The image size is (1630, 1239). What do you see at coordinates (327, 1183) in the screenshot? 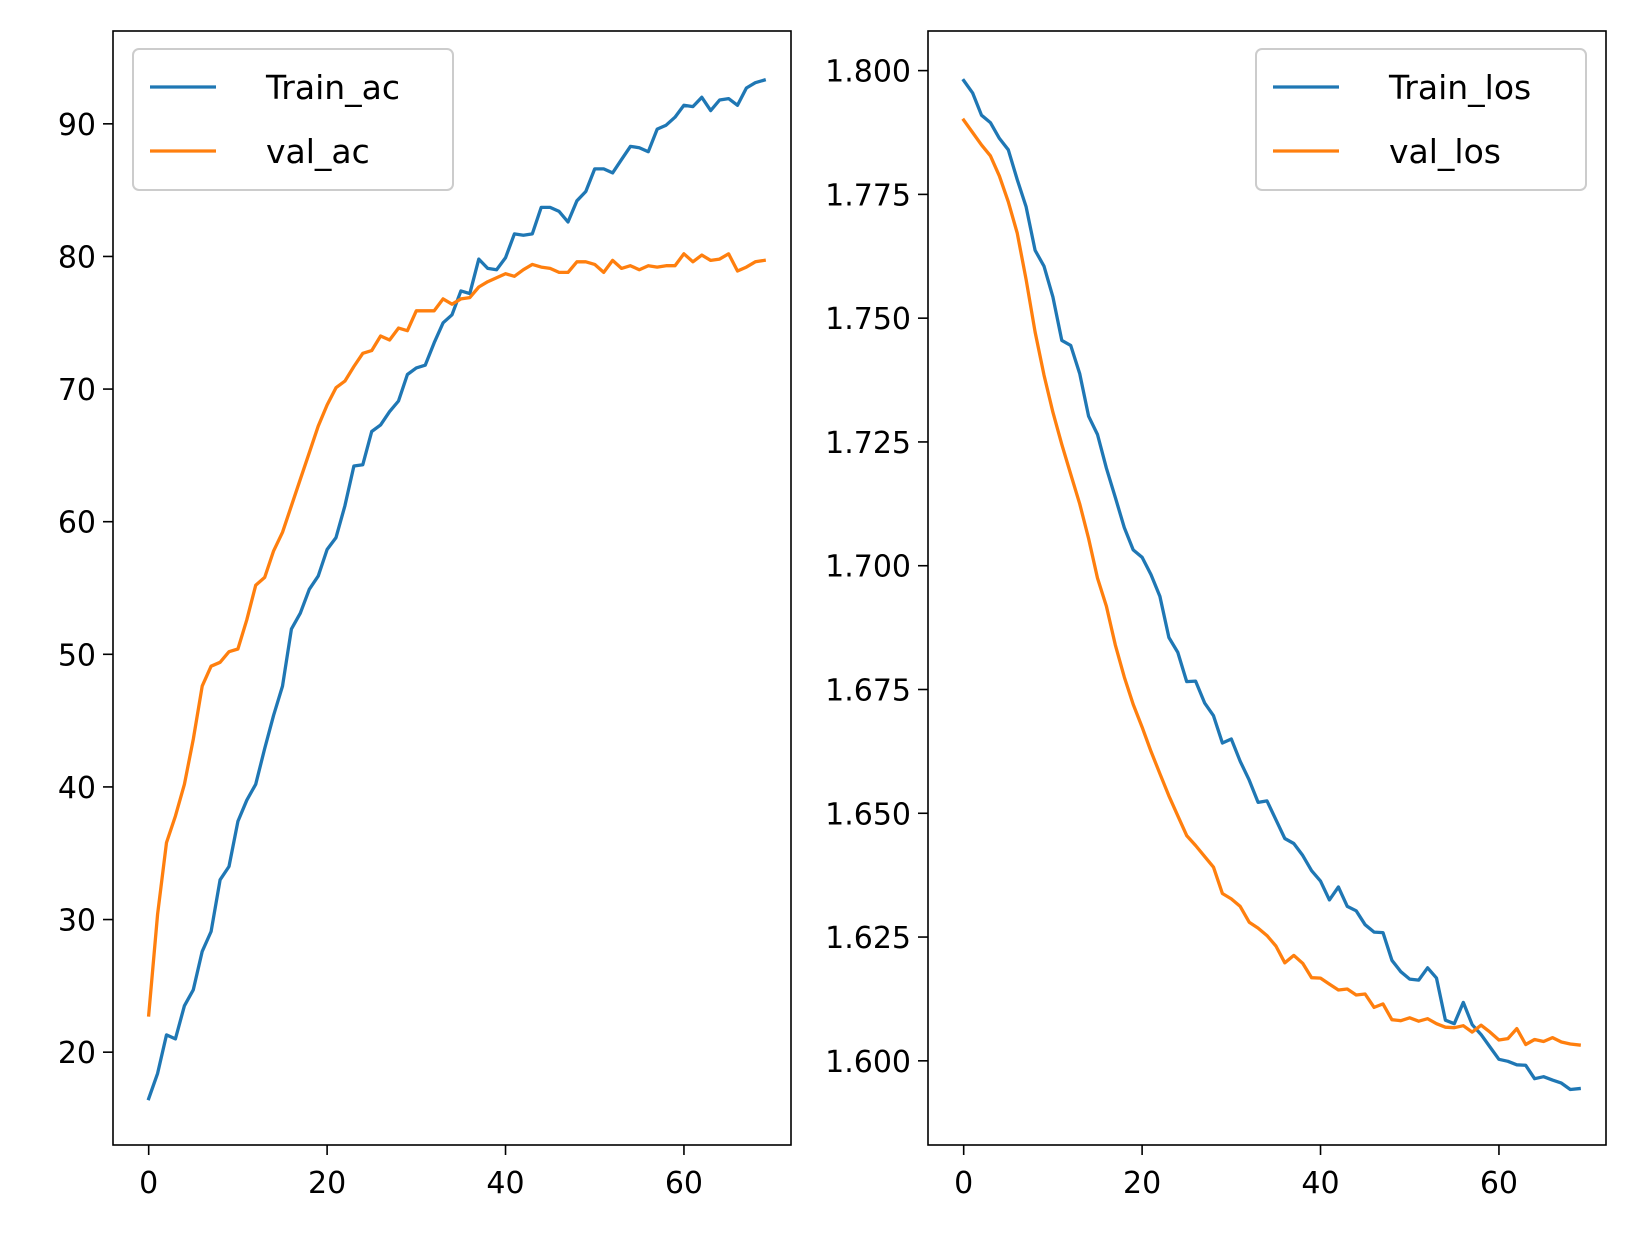
I see `accuracy-x-tick-label: 20` at bounding box center [327, 1183].